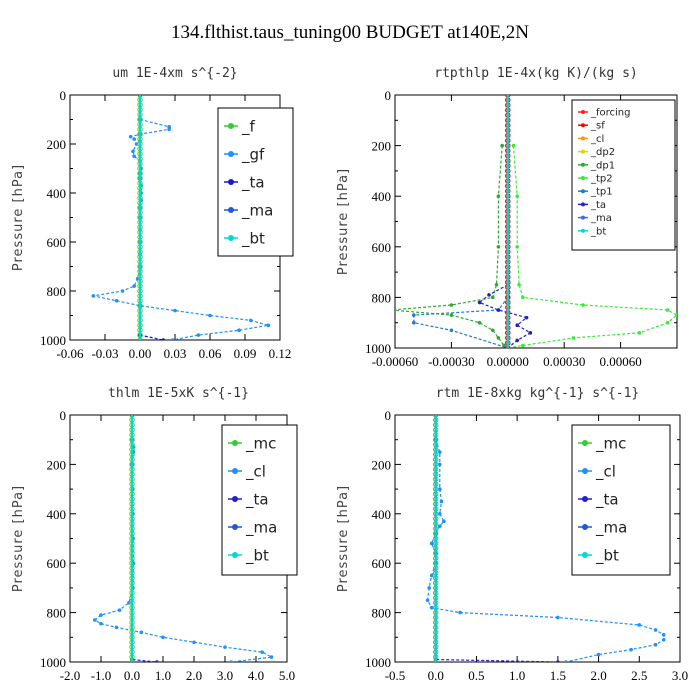  I want to click on y-tick-label: 1000, so click(378, 662).